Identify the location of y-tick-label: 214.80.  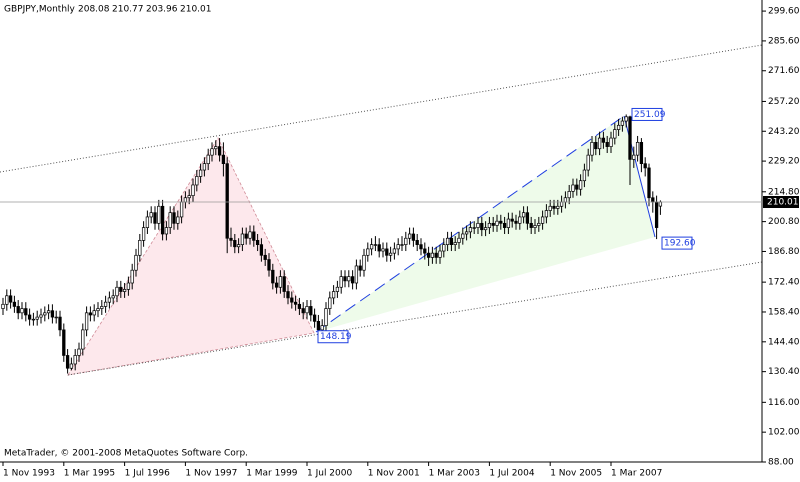
(784, 192).